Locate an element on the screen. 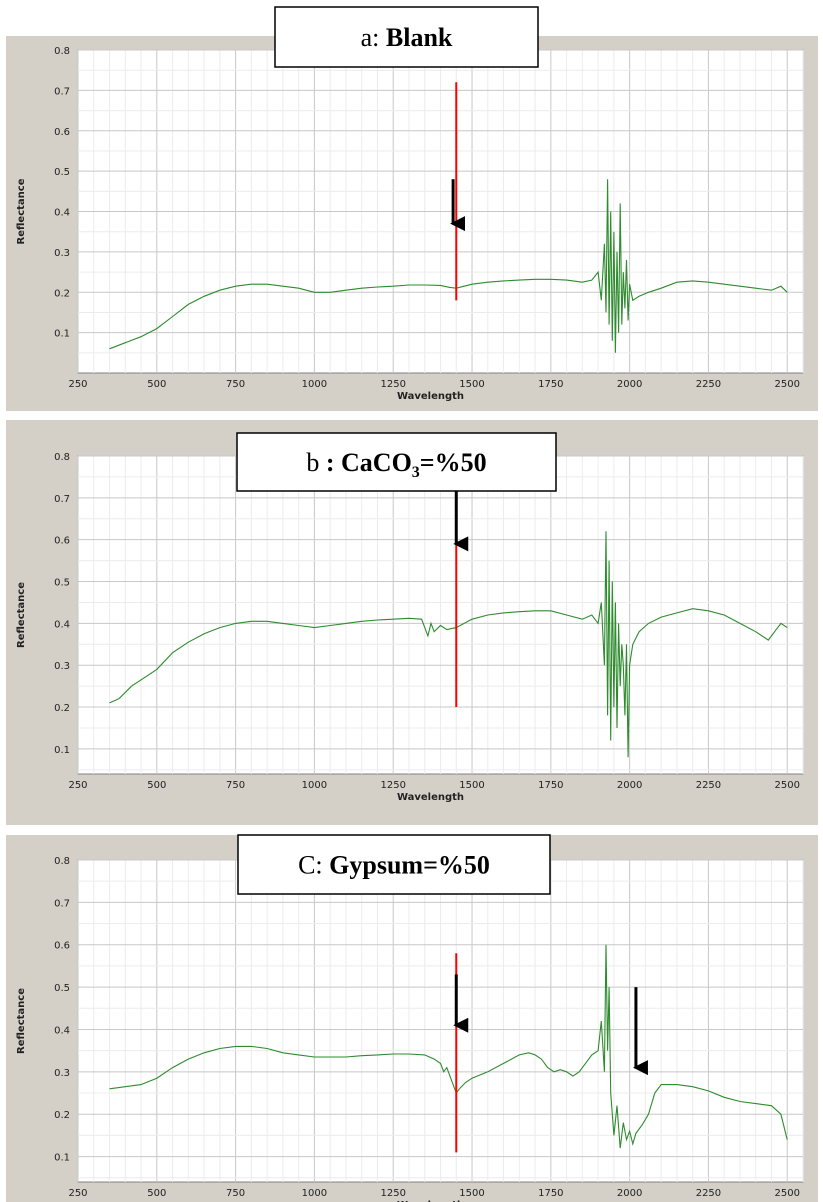  title-main: Gypsum=%50 is located at coordinates (409, 865).